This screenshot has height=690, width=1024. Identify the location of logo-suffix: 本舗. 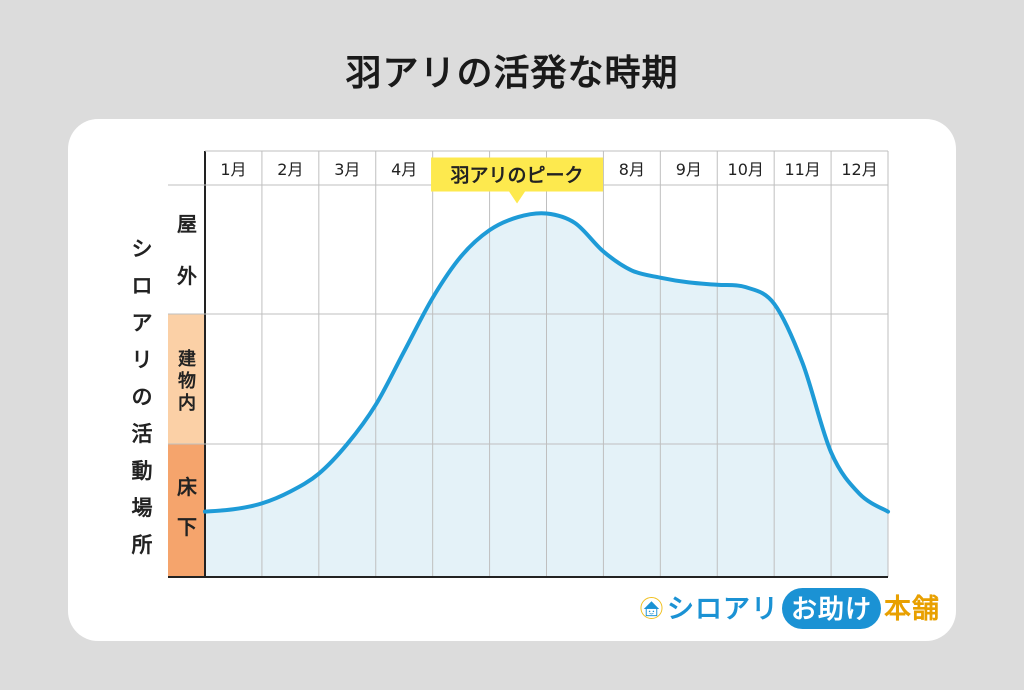
(912, 609).